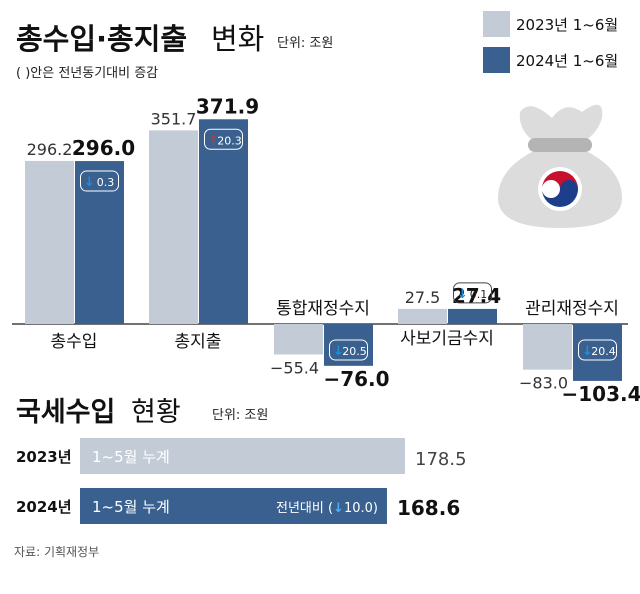 The width and height of the screenshot is (640, 594). I want to click on hbar-value-label-0: 178.5, so click(441, 459).